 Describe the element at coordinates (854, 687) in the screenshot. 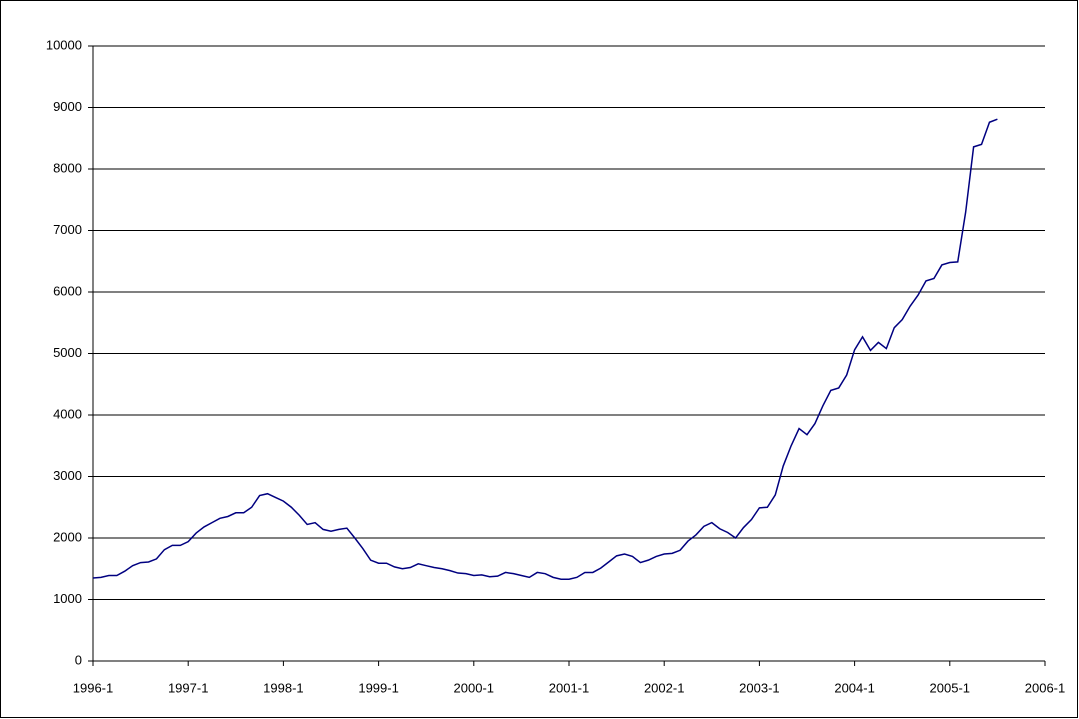

I see `x-tick-label: 2004-1` at that location.